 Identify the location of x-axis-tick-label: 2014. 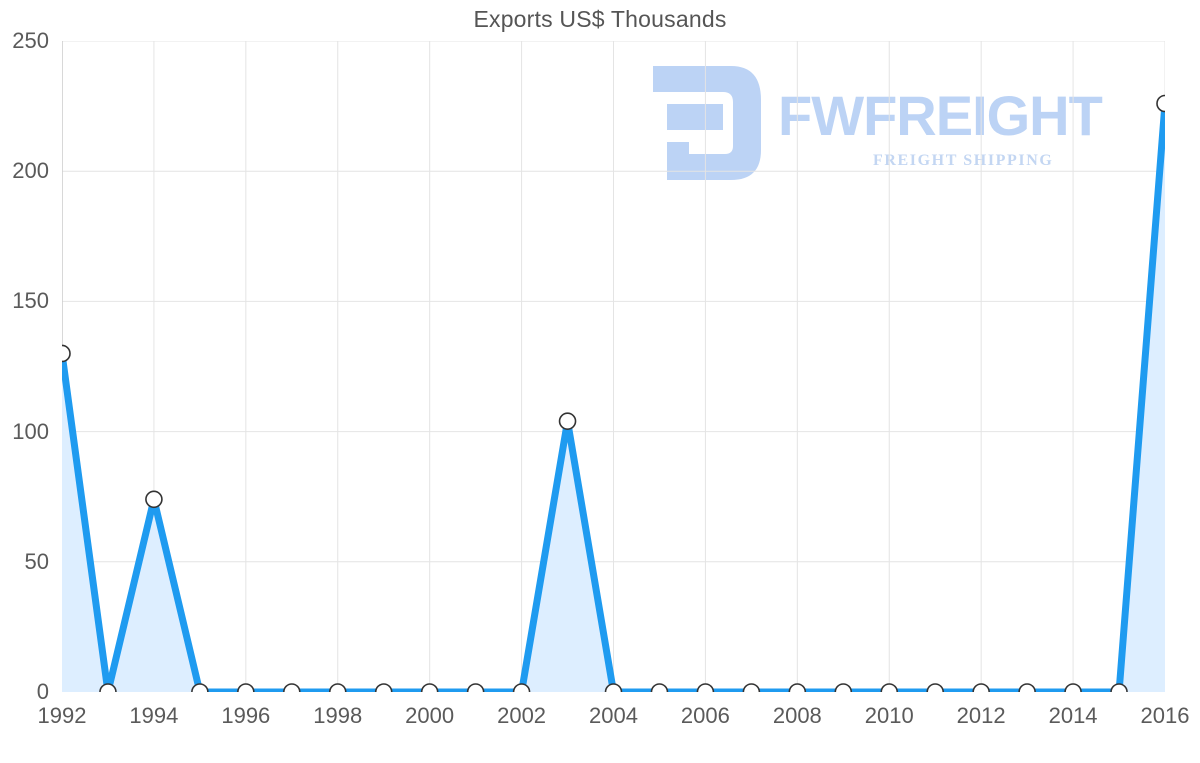
(1073, 715).